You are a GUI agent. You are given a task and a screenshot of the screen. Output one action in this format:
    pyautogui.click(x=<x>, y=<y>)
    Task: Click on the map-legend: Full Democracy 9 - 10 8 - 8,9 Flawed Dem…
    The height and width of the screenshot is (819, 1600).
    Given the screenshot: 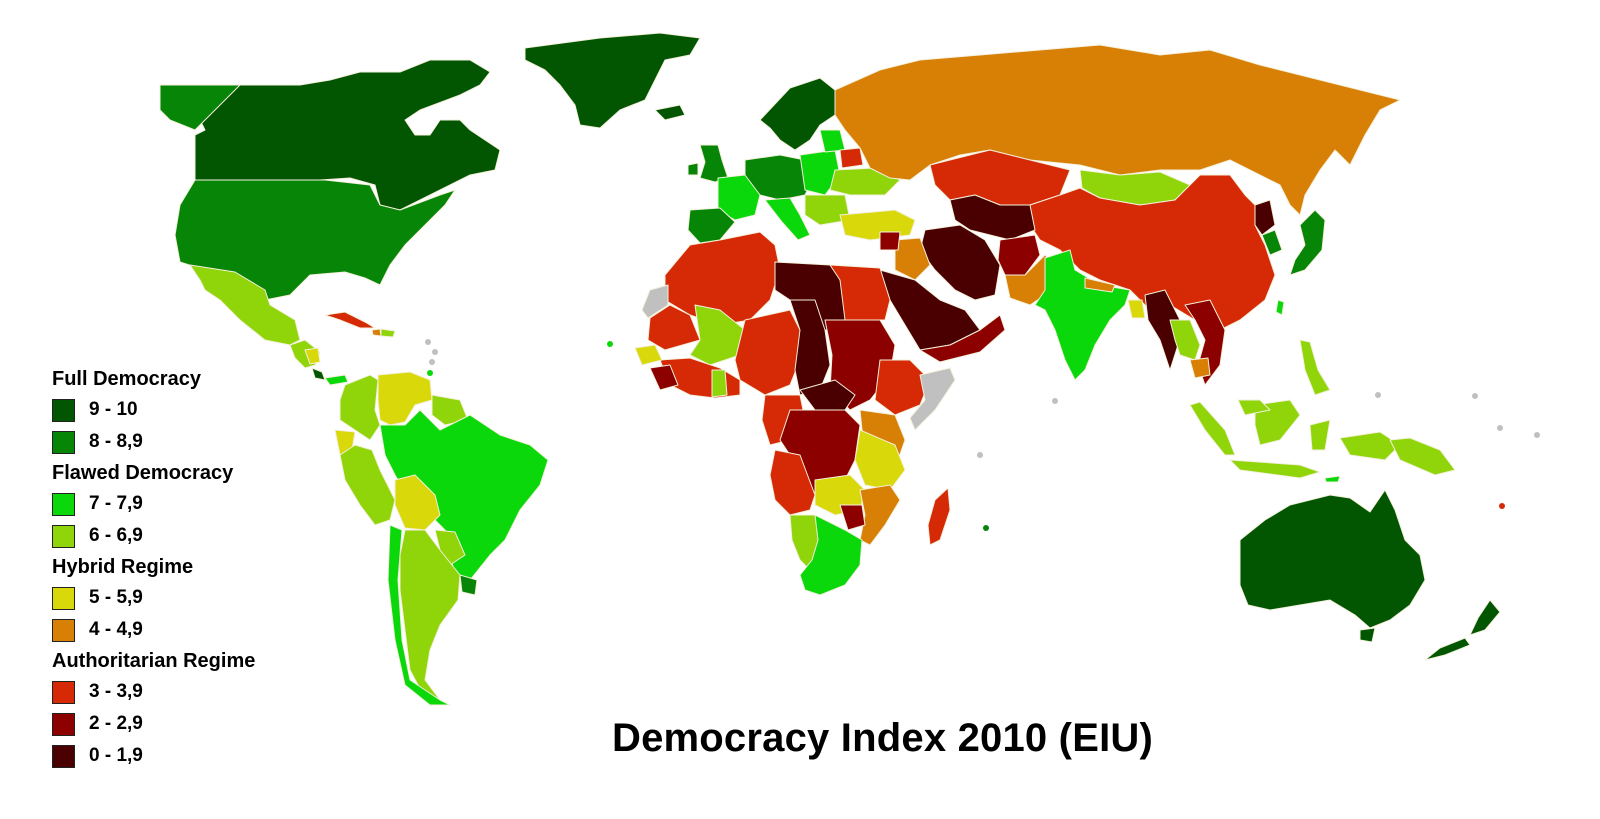 What is the action you would take?
    pyautogui.click(x=182, y=568)
    